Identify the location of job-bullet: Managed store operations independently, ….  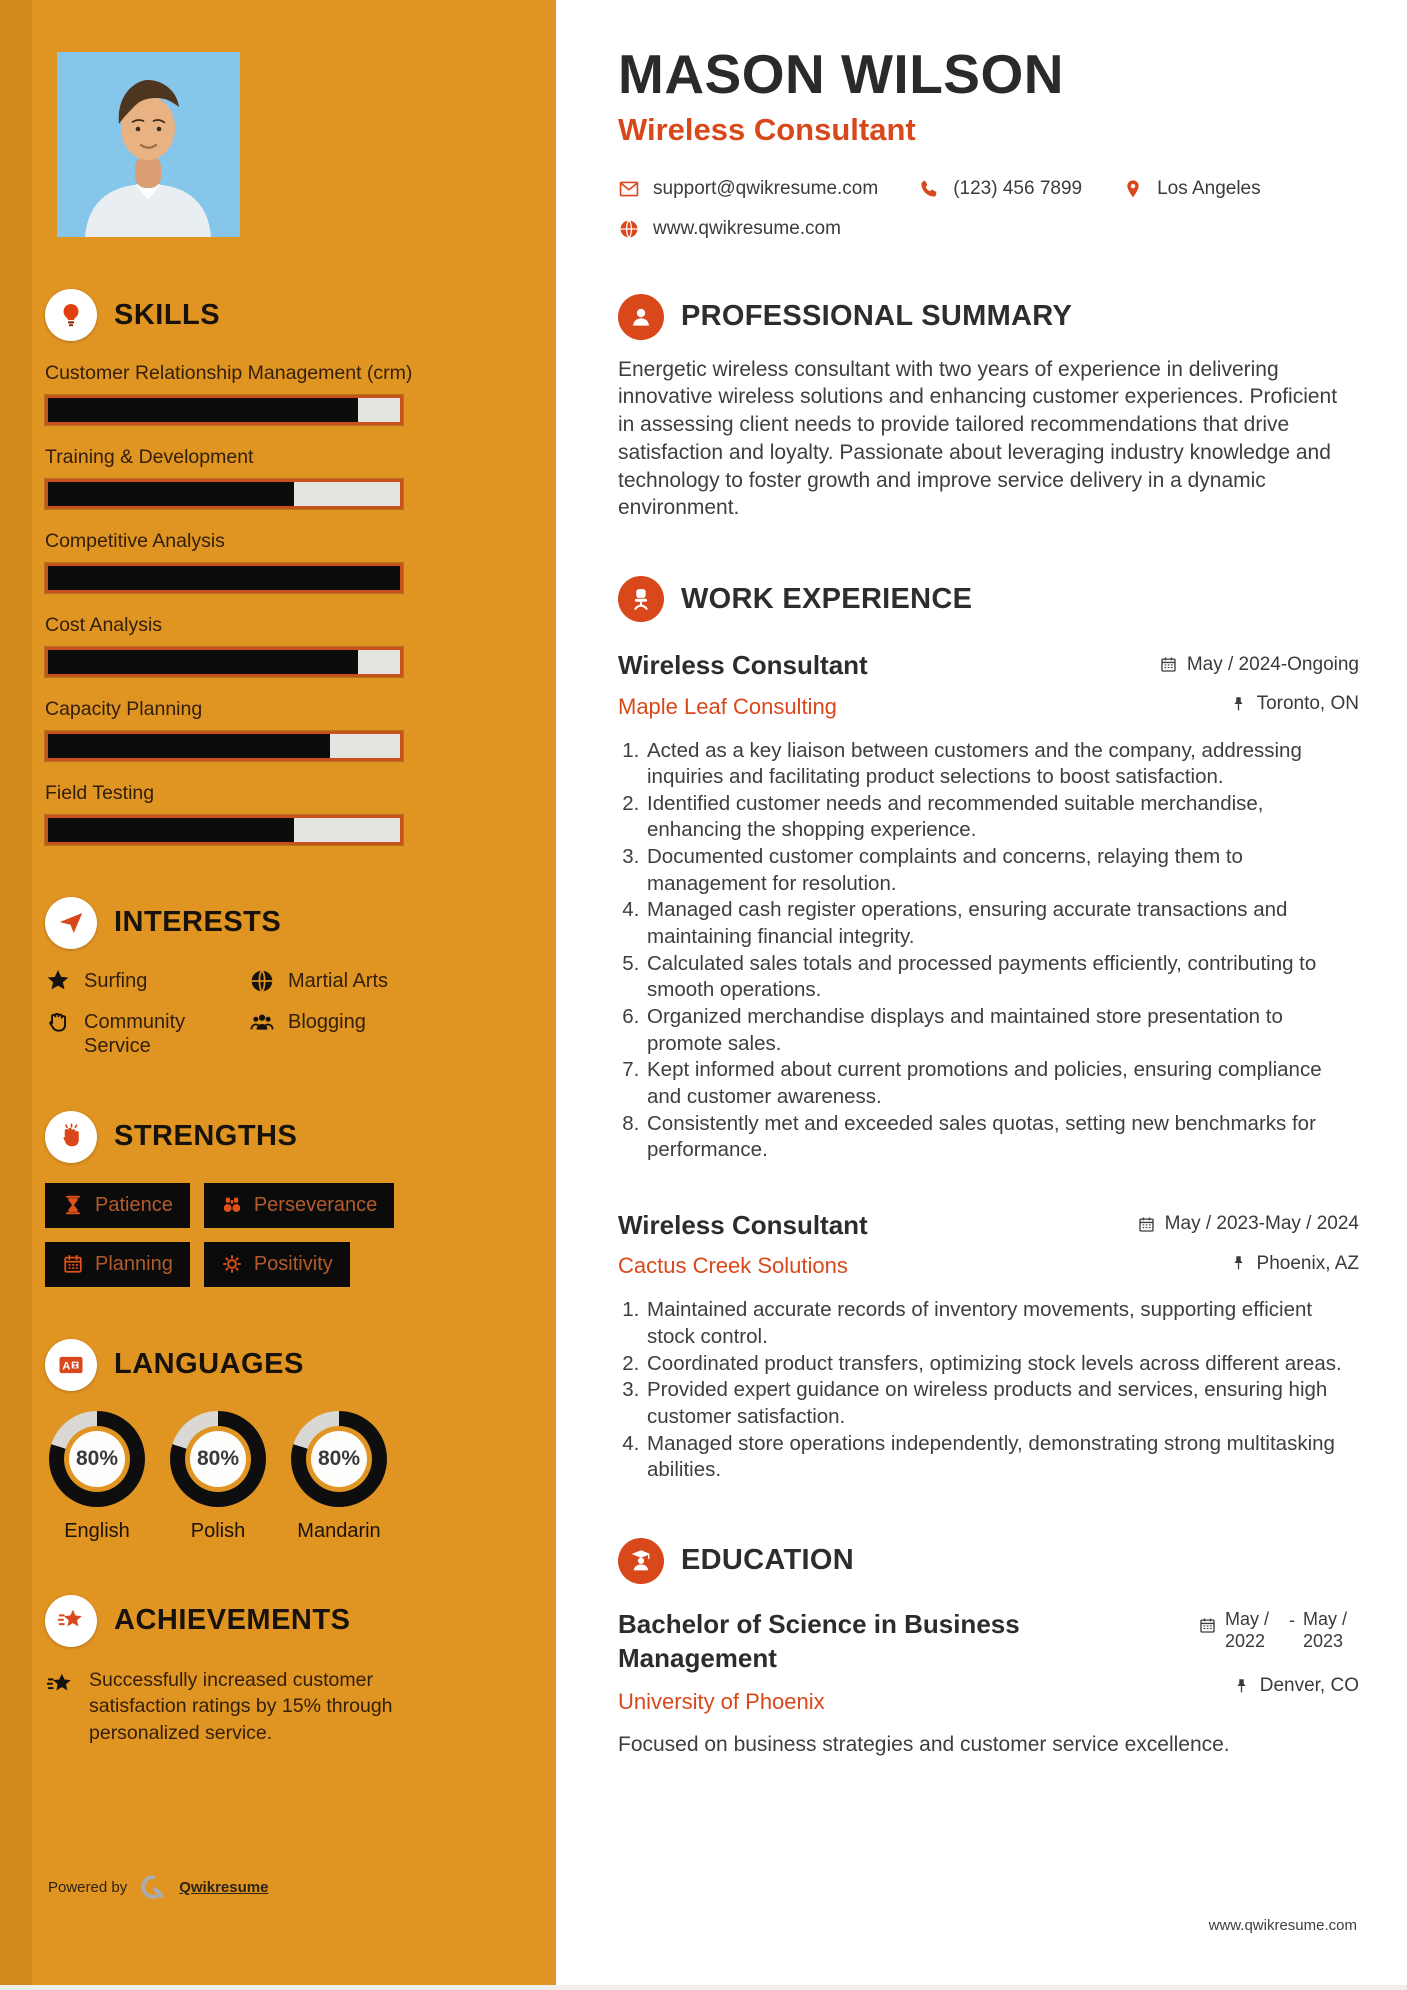
(1002, 1457).